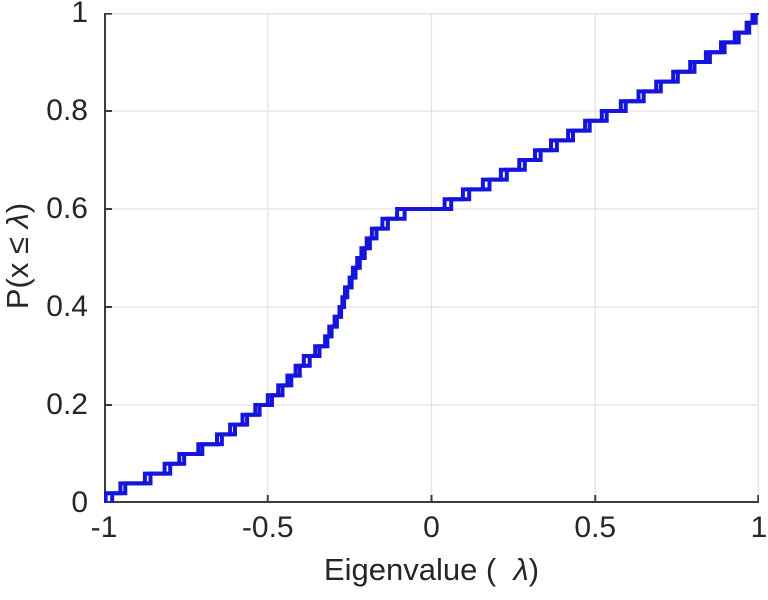 This screenshot has height=600, width=768. I want to click on y-tick-label: 1, so click(79, 14).